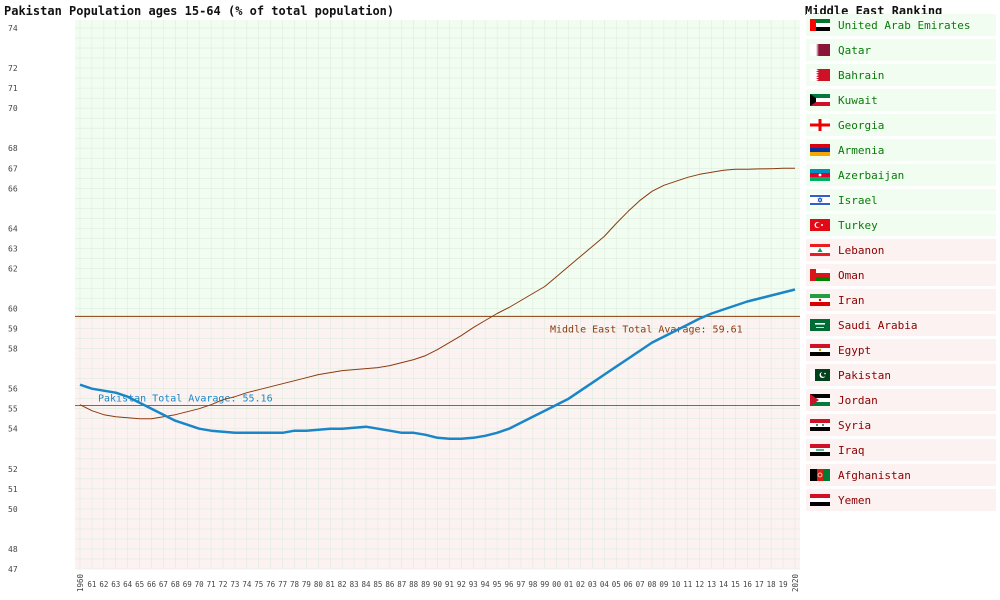 This screenshot has width=1000, height=600. I want to click on y-tick-label: 47, so click(13, 569).